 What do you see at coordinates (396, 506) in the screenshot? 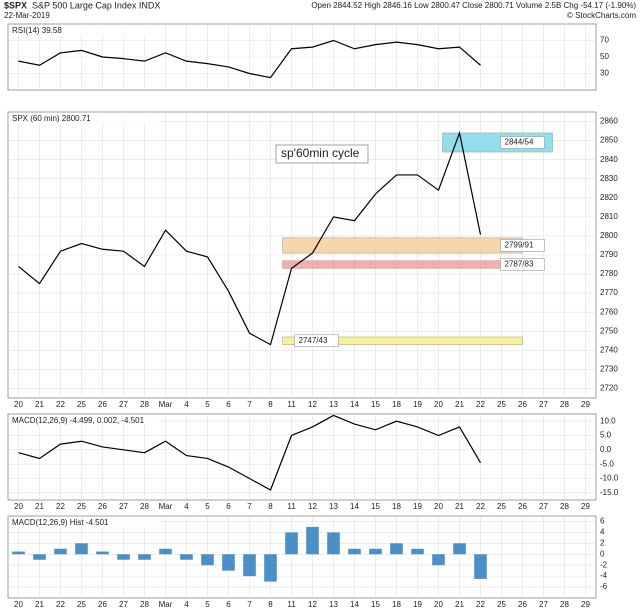
I see `x-tick-label: 18` at bounding box center [396, 506].